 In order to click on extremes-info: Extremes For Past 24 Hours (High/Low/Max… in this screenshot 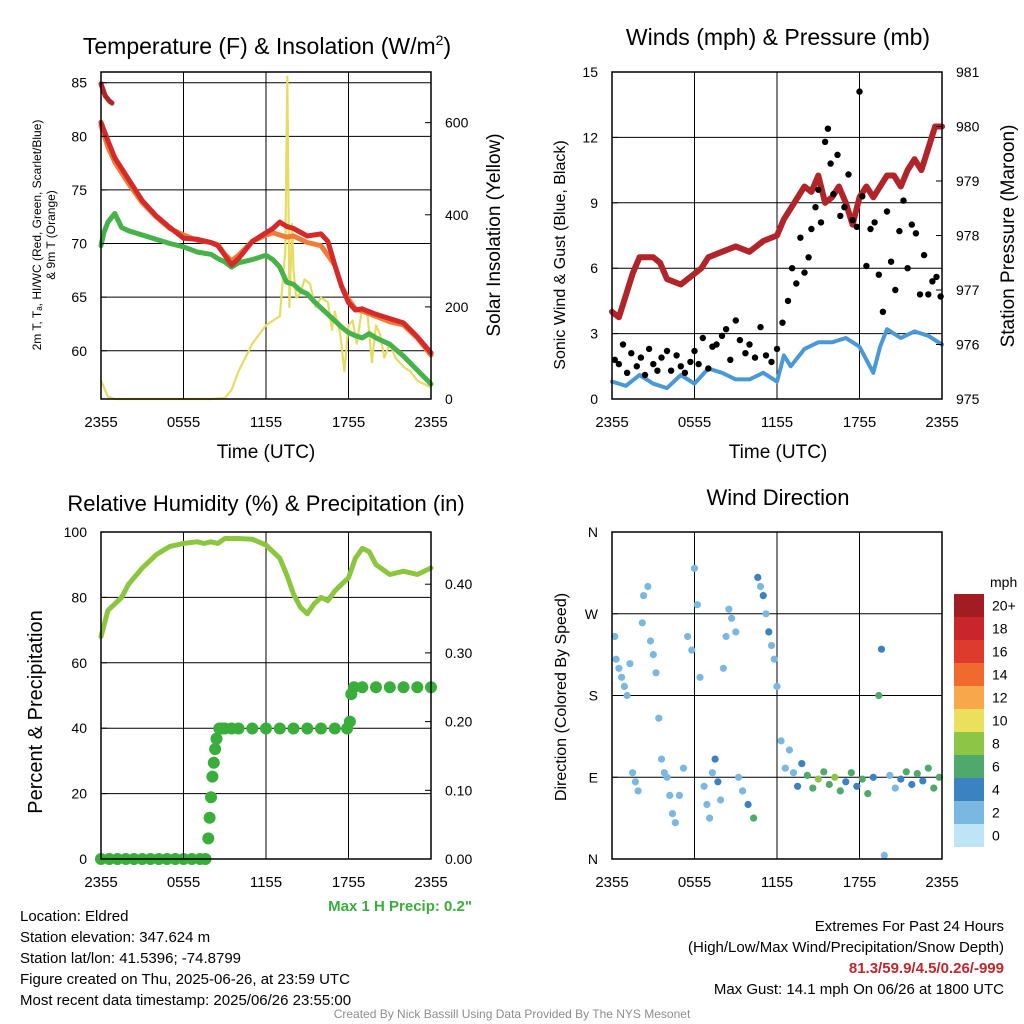, I will do `click(846, 958)`.